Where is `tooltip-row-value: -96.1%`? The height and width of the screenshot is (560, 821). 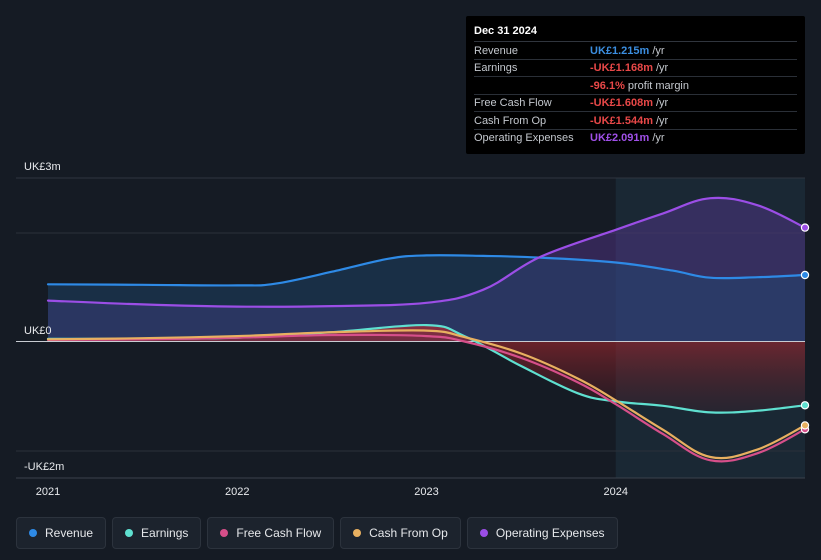
tooltip-row-value: -96.1% is located at coordinates (607, 85).